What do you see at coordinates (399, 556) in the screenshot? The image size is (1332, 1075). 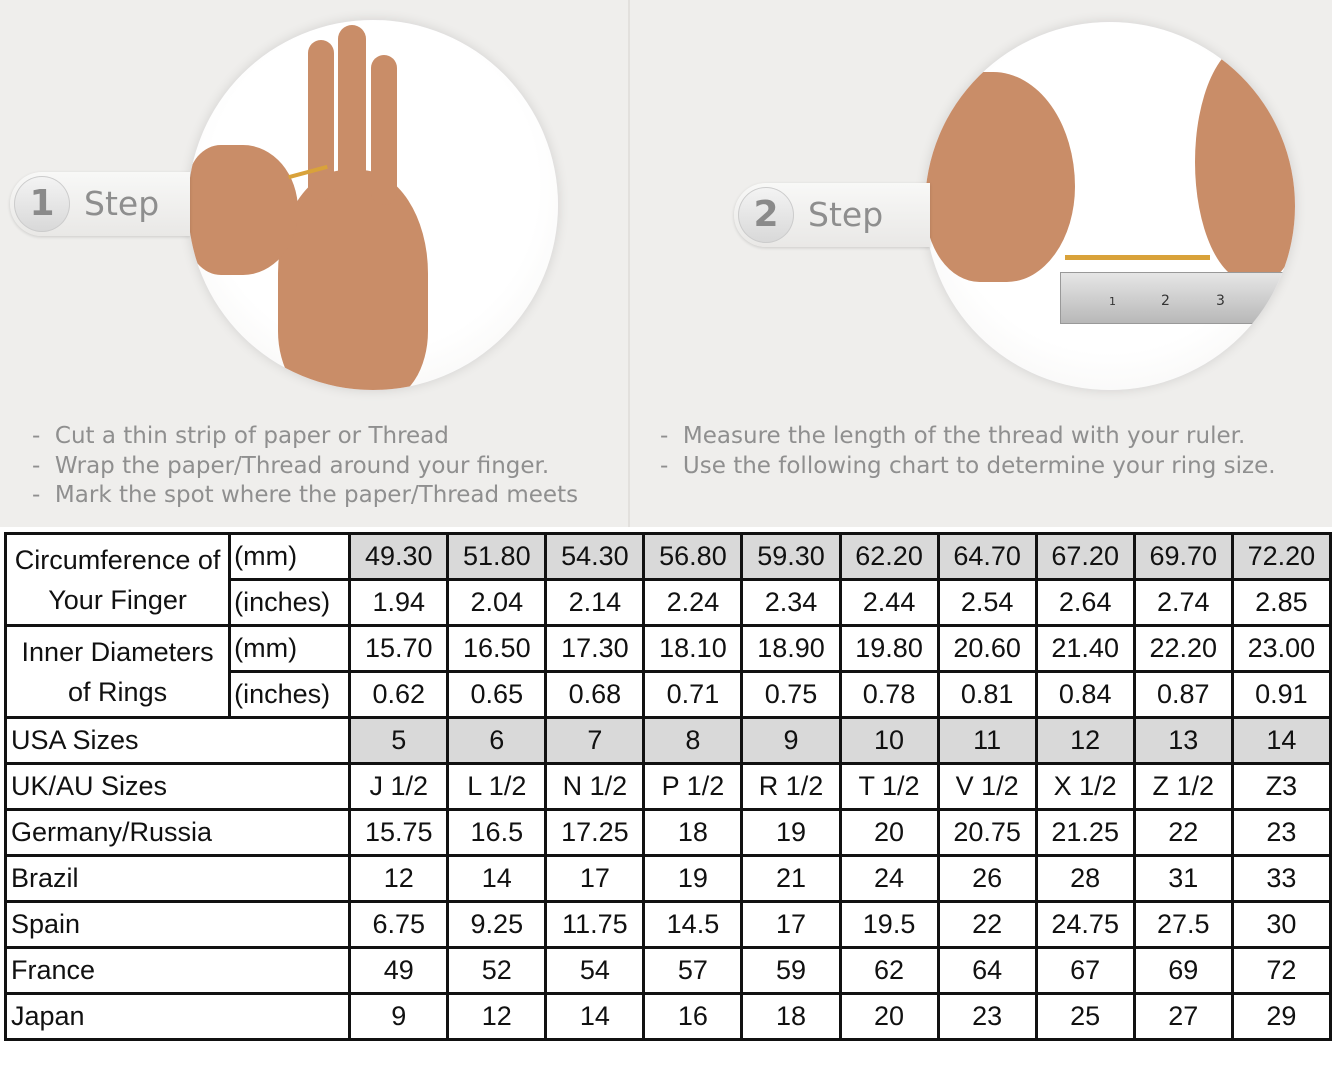 I see `table-cell: 49.30` at bounding box center [399, 556].